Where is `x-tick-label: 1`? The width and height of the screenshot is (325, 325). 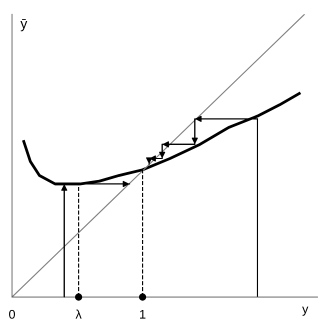 x-tick-label: 1 is located at coordinates (143, 314).